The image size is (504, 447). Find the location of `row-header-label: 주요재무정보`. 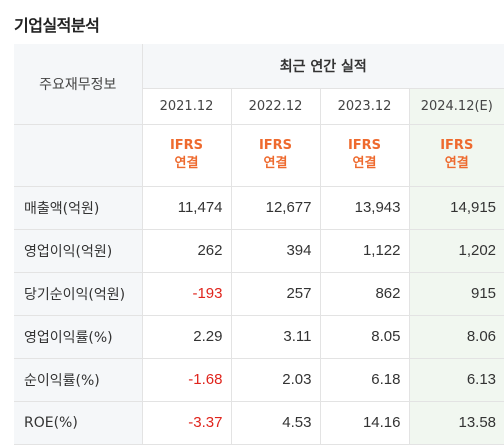

row-header-label: 주요재무정보 is located at coordinates (78, 84).